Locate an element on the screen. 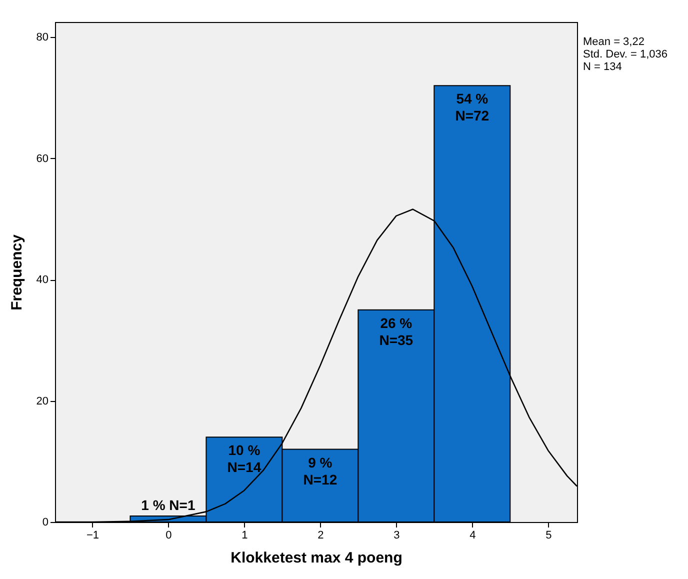 This screenshot has width=688, height=579. data-label: 54 % N=72 is located at coordinates (472, 107).